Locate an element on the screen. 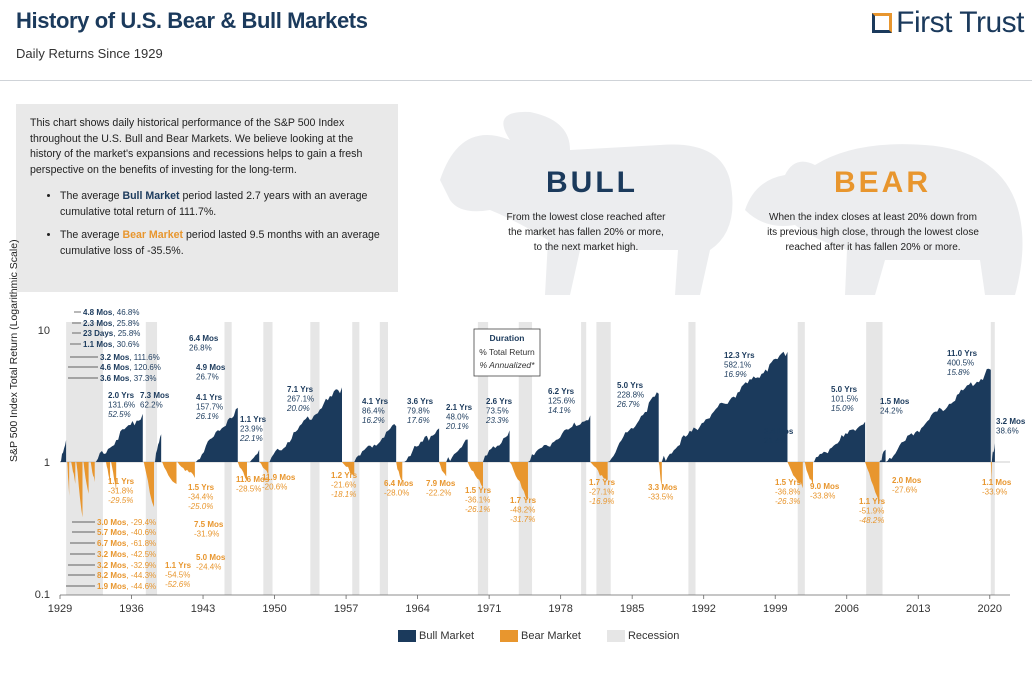 Image resolution: width=1032 pixels, height=675 pixels. annotation-return: , -29.4% is located at coordinates (141, 522).